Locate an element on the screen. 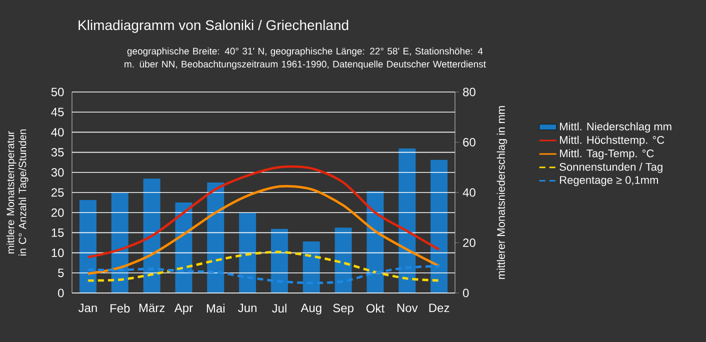  y2-axis-title: mittlerer Monatsniederschlag in mm is located at coordinates (502, 192).